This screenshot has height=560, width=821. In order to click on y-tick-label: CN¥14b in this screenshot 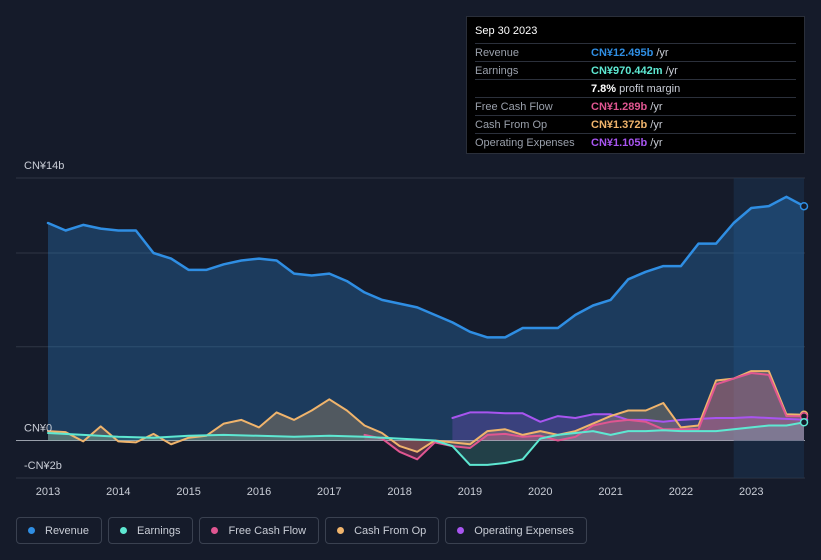, I will do `click(44, 166)`.